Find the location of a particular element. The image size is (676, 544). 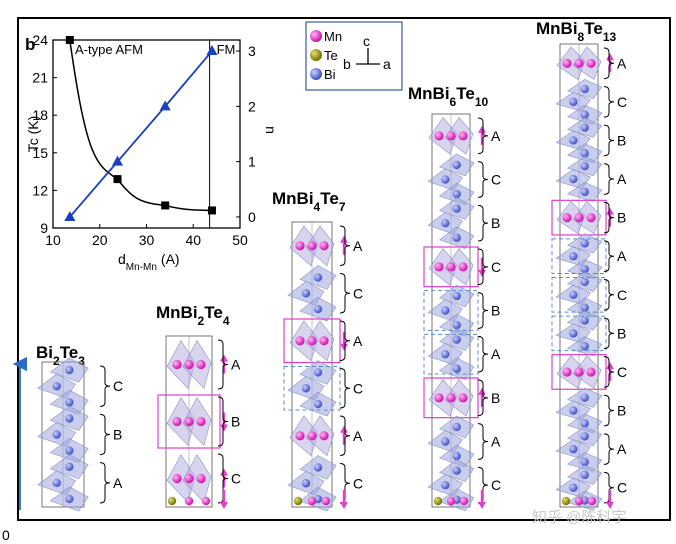

y-left-tick-label: 12 is located at coordinates (40, 190).